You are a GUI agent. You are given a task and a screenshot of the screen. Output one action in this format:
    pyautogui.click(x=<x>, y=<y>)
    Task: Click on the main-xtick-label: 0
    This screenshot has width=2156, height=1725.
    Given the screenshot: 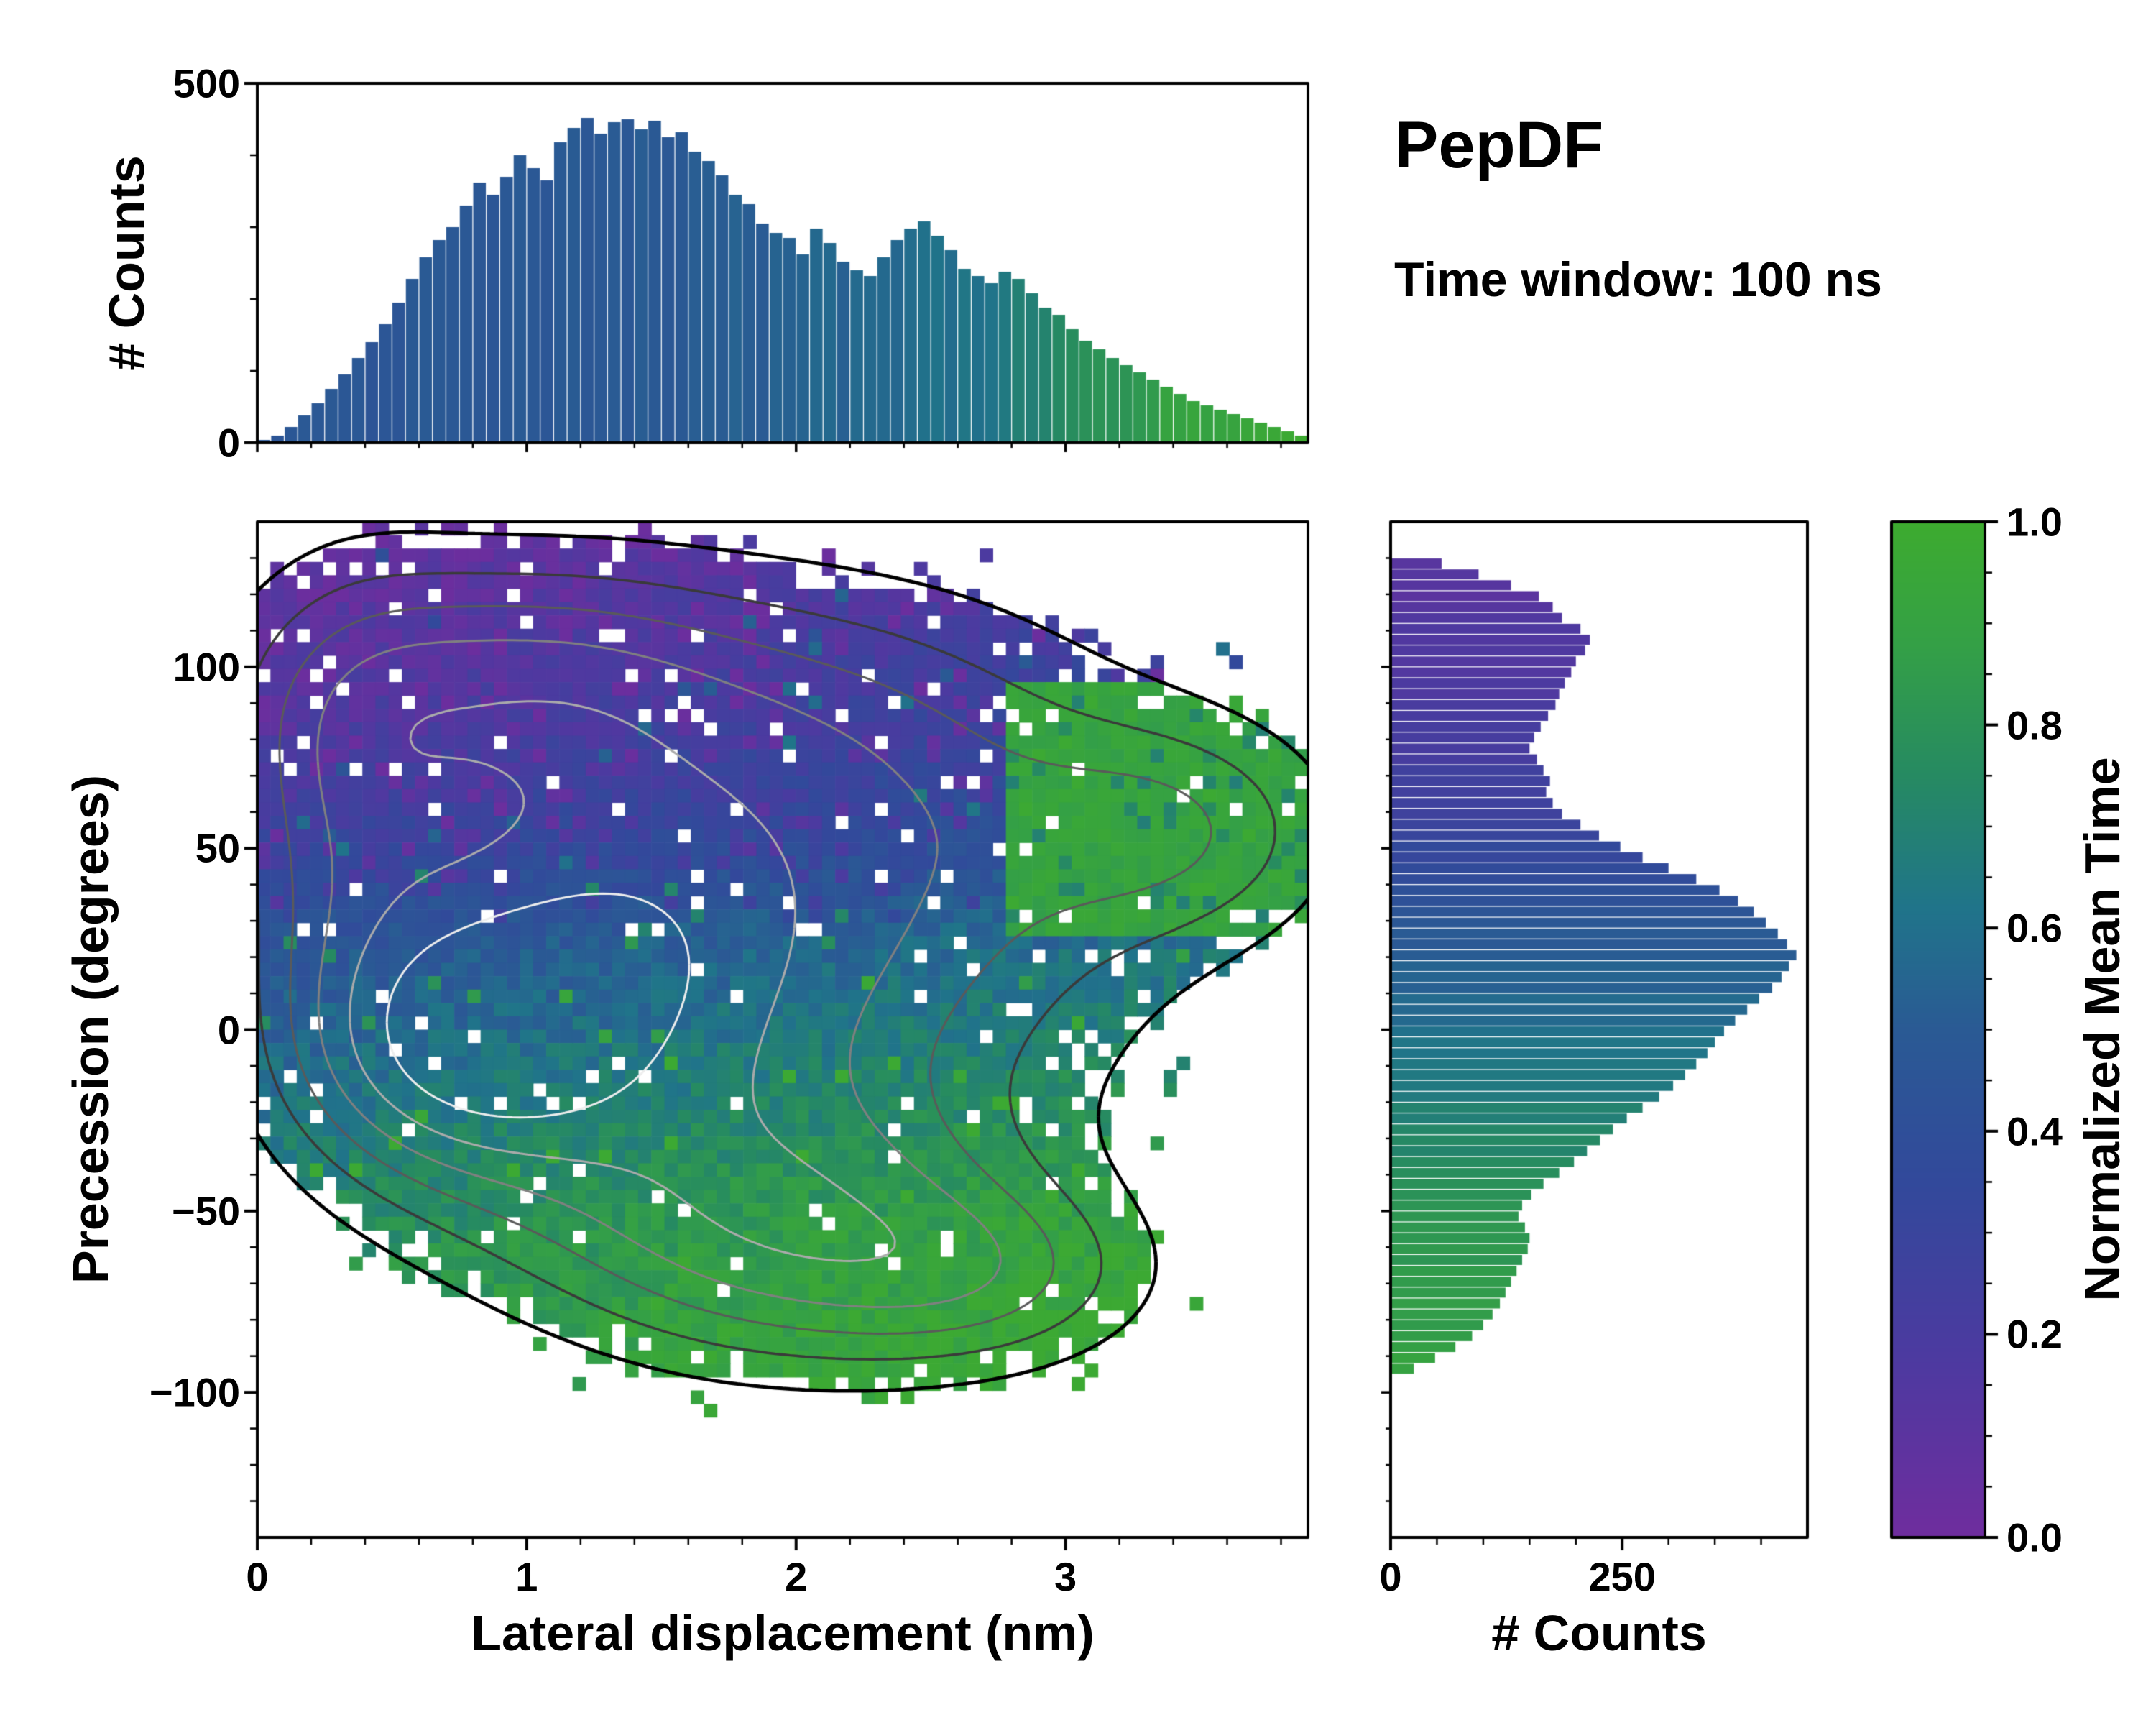 What is the action you would take?
    pyautogui.click(x=257, y=1576)
    